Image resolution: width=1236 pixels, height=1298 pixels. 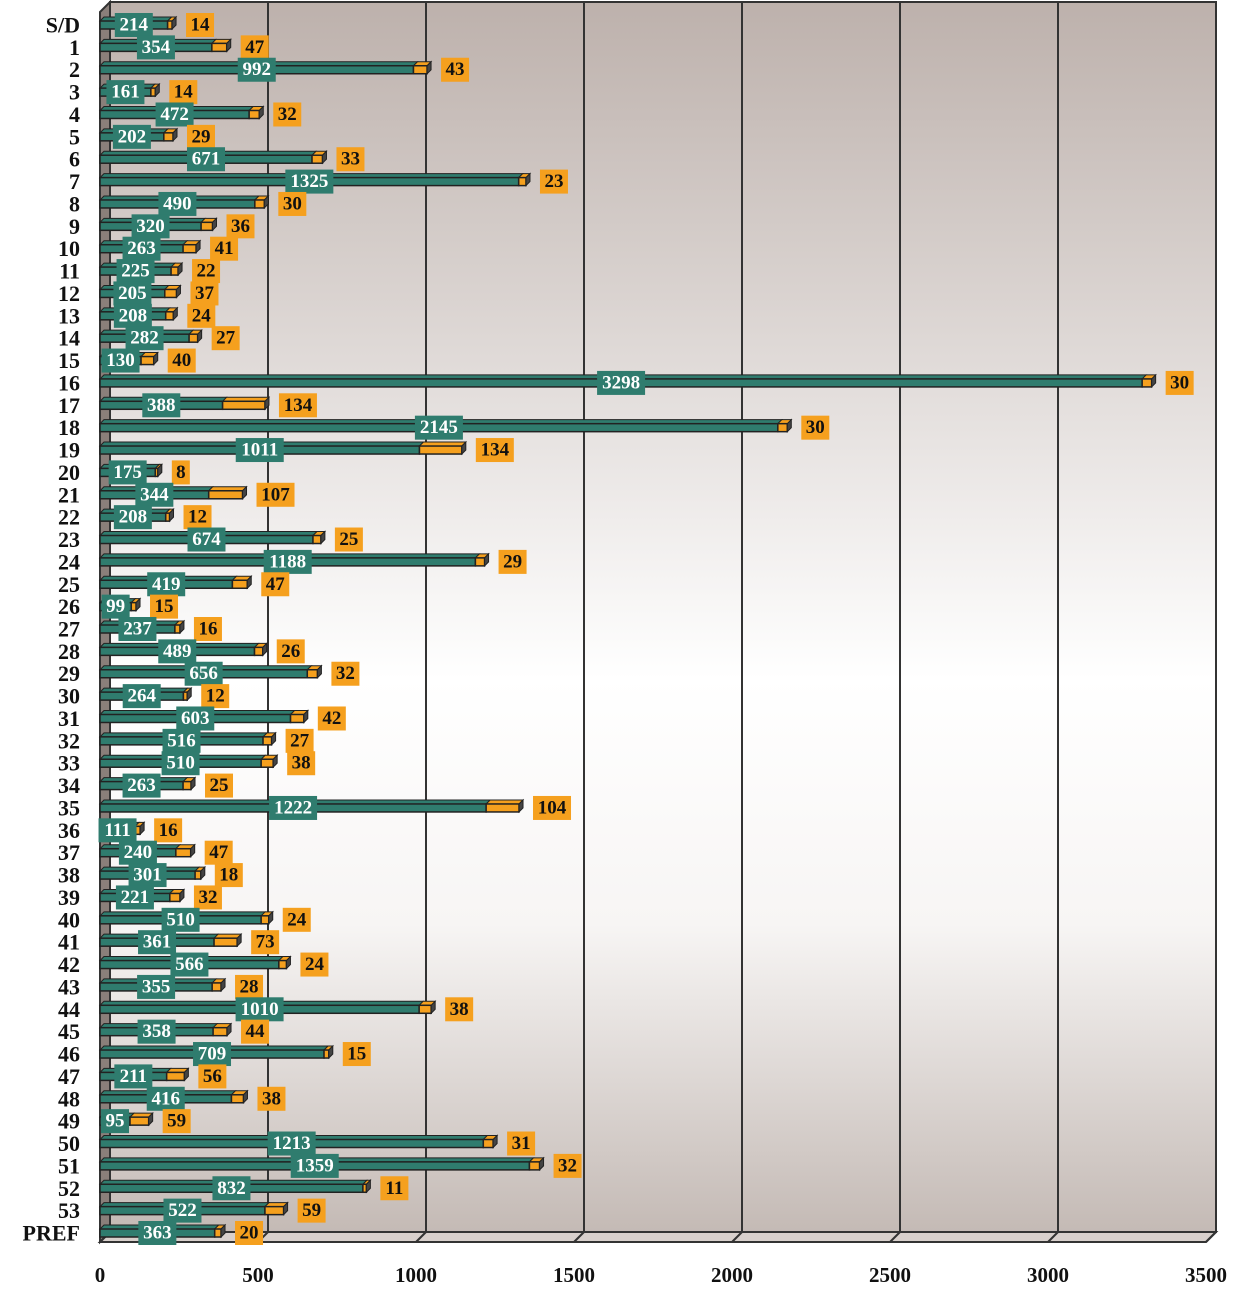 I want to click on value-label: 14, so click(x=184, y=92).